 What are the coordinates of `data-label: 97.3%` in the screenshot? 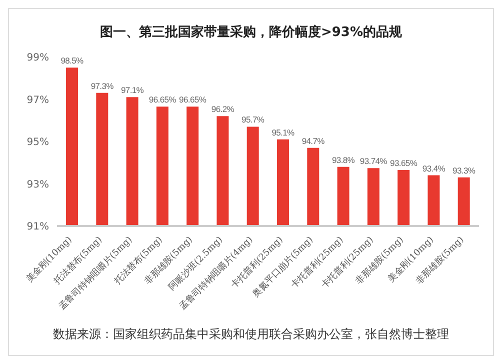 It's located at (102, 85).